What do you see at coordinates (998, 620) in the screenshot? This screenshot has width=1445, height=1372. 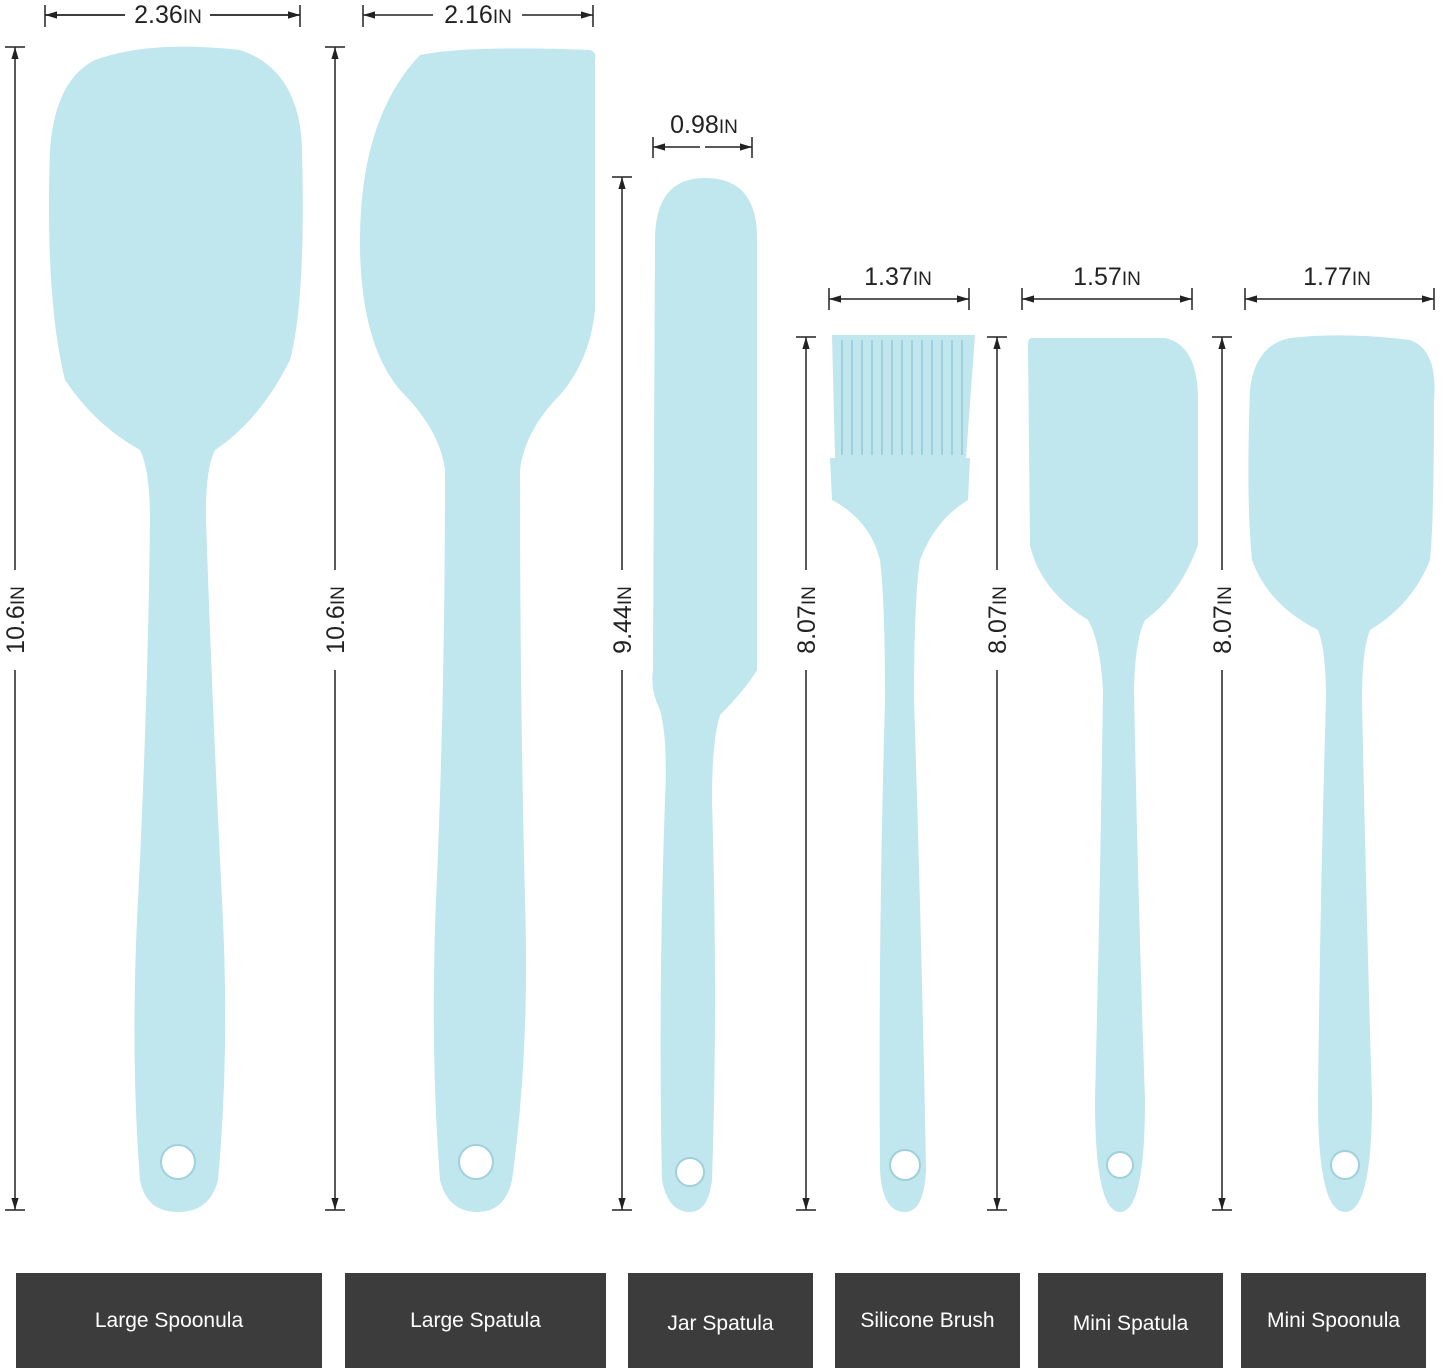 I see `height-label-mini-spatula: 8.07IN` at bounding box center [998, 620].